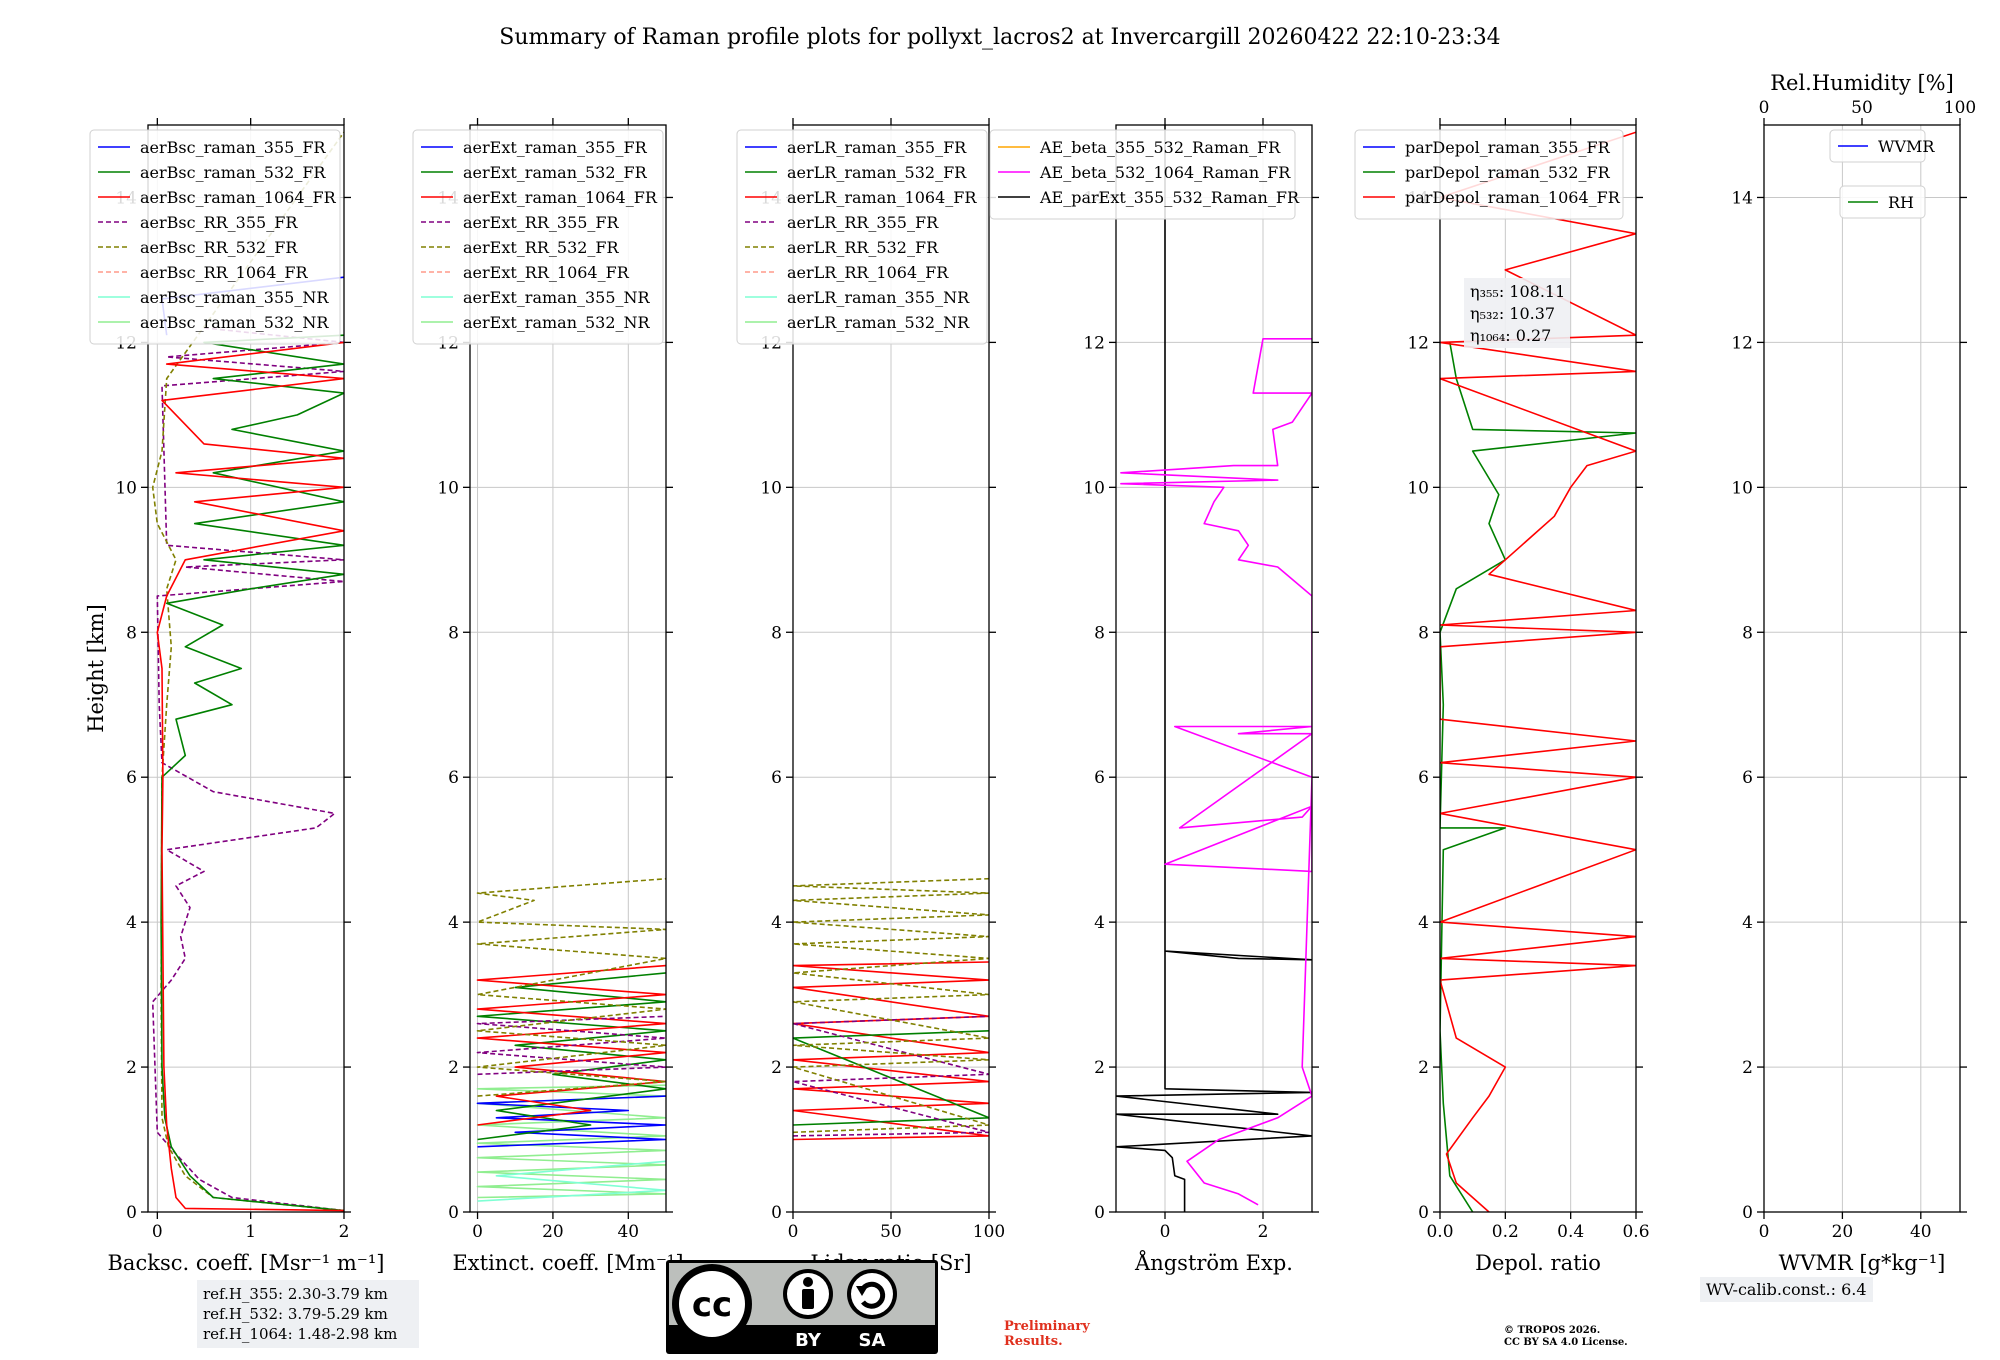 Image resolution: width=2000 pixels, height=1360 pixels. I want to click on legend-label: aerLR_RR_532_FR, so click(863, 247).